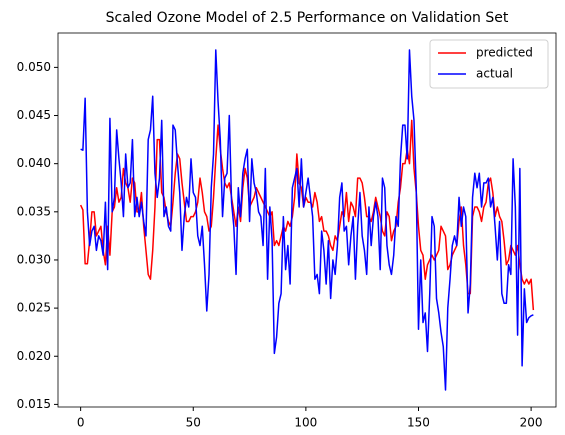 The width and height of the screenshot is (565, 435). What do you see at coordinates (34, 308) in the screenshot?
I see `y-tick-label: 0.025` at bounding box center [34, 308].